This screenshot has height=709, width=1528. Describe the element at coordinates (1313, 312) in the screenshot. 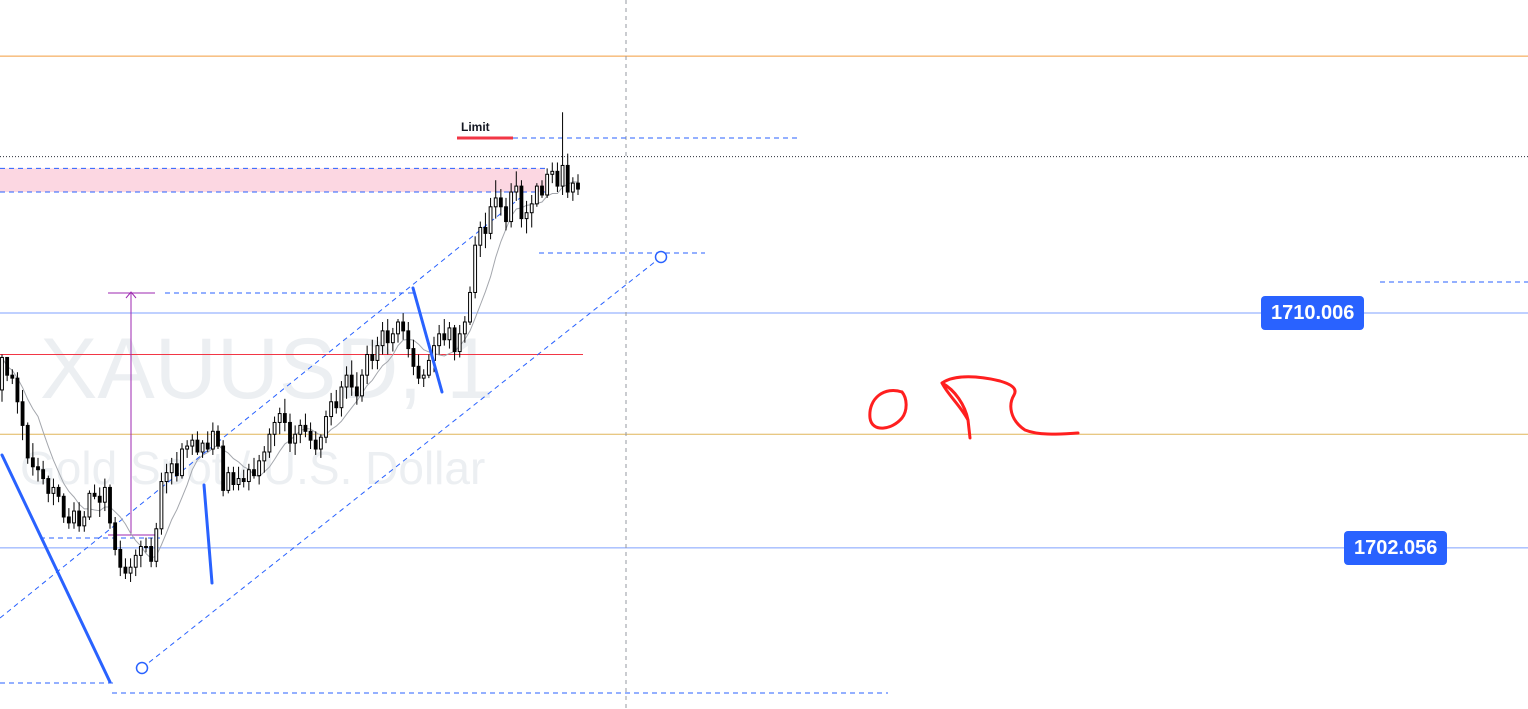

I see `price-label-1710: 1710.006` at that location.